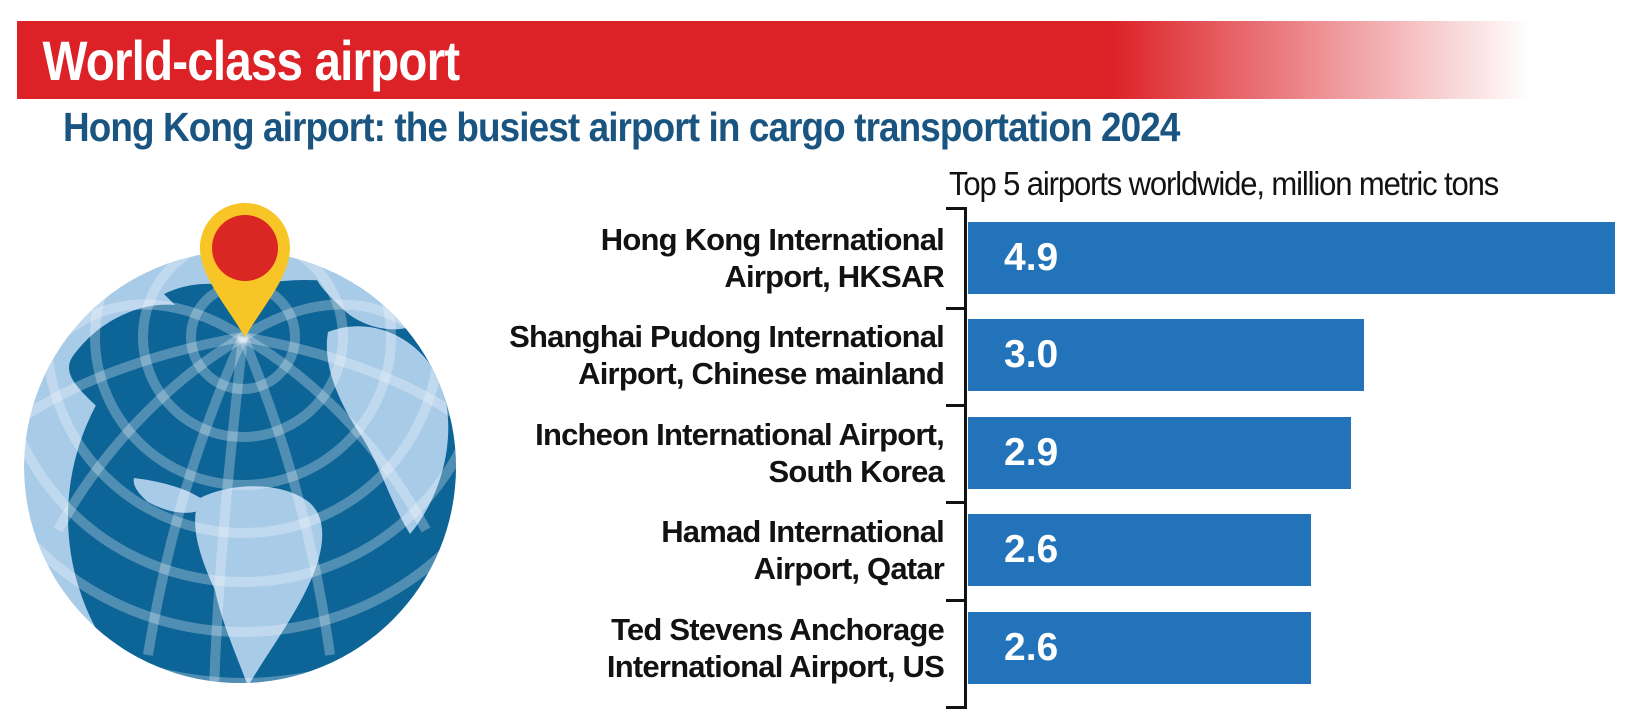 The image size is (1648, 727). What do you see at coordinates (965, 458) in the screenshot?
I see `axis-line` at bounding box center [965, 458].